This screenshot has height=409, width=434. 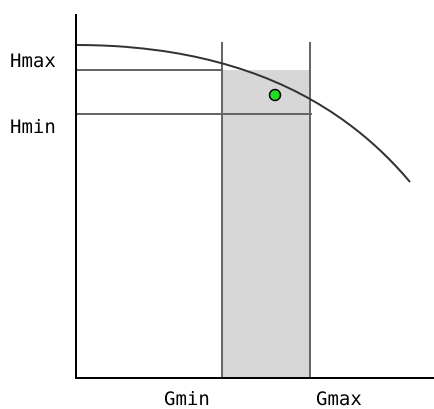 What do you see at coordinates (33, 127) in the screenshot?
I see `hmin-label: Hmin` at bounding box center [33, 127].